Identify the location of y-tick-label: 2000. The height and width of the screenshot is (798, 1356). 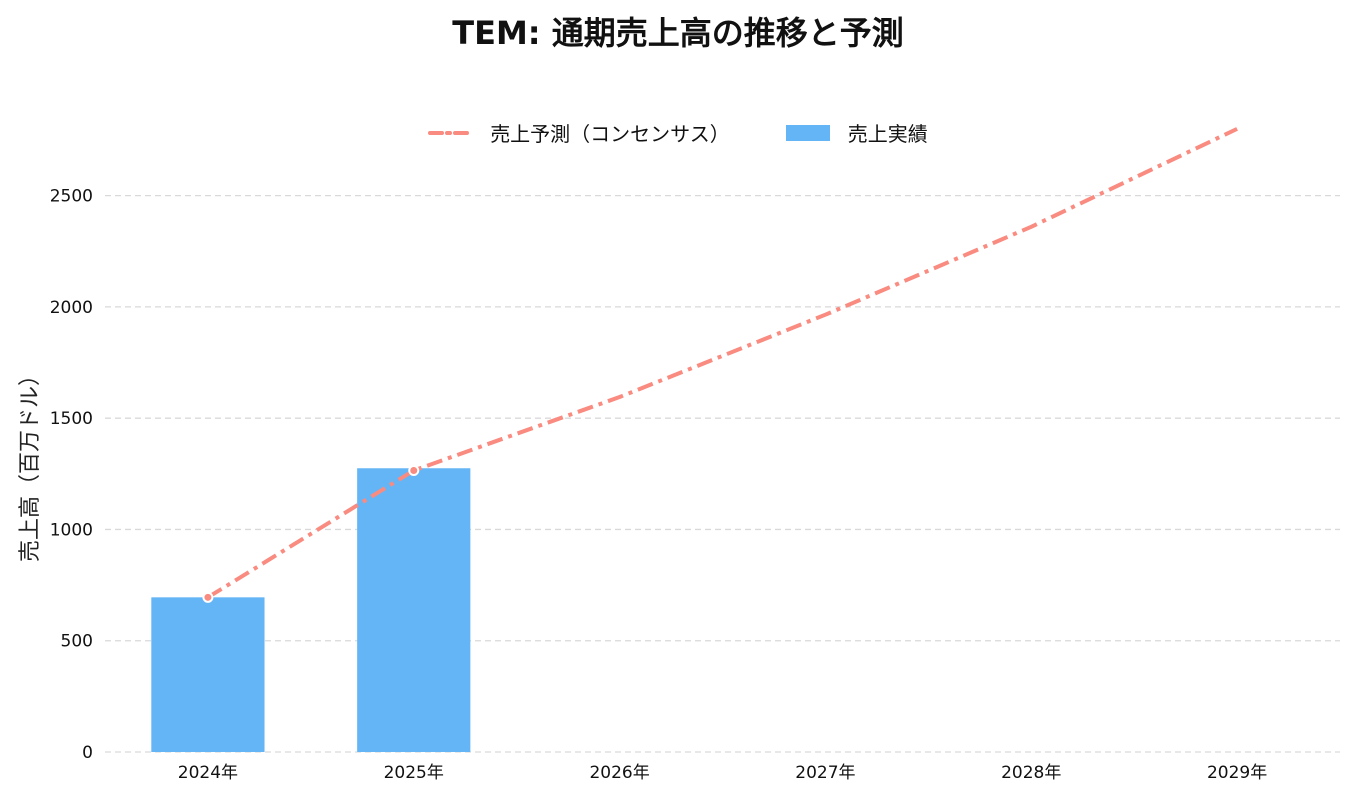
(71, 308).